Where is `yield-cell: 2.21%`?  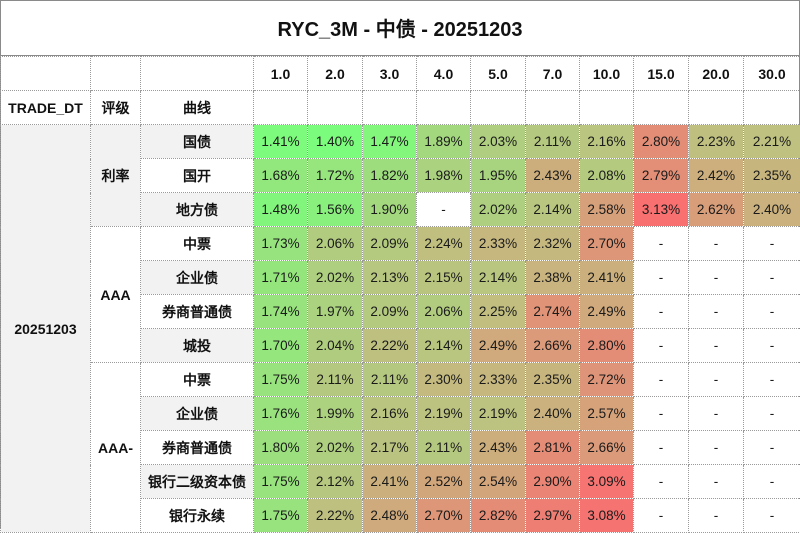 yield-cell: 2.21% is located at coordinates (772, 142).